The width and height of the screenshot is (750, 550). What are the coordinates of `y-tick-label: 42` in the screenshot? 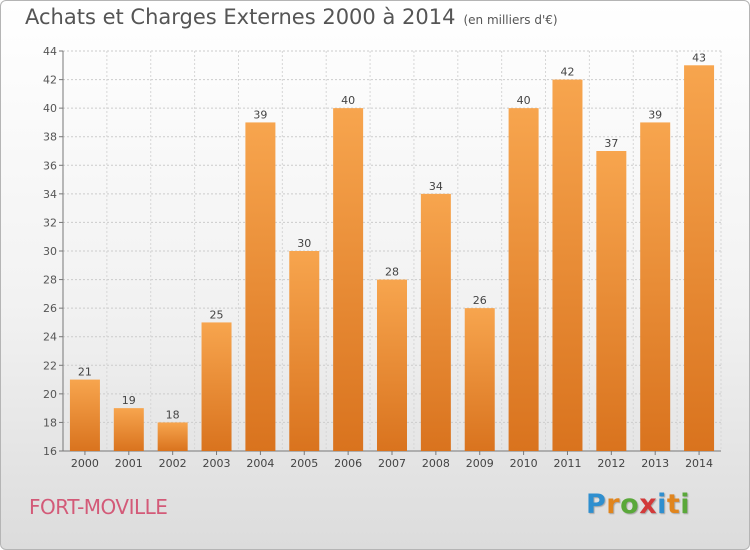 It's located at (50, 80).